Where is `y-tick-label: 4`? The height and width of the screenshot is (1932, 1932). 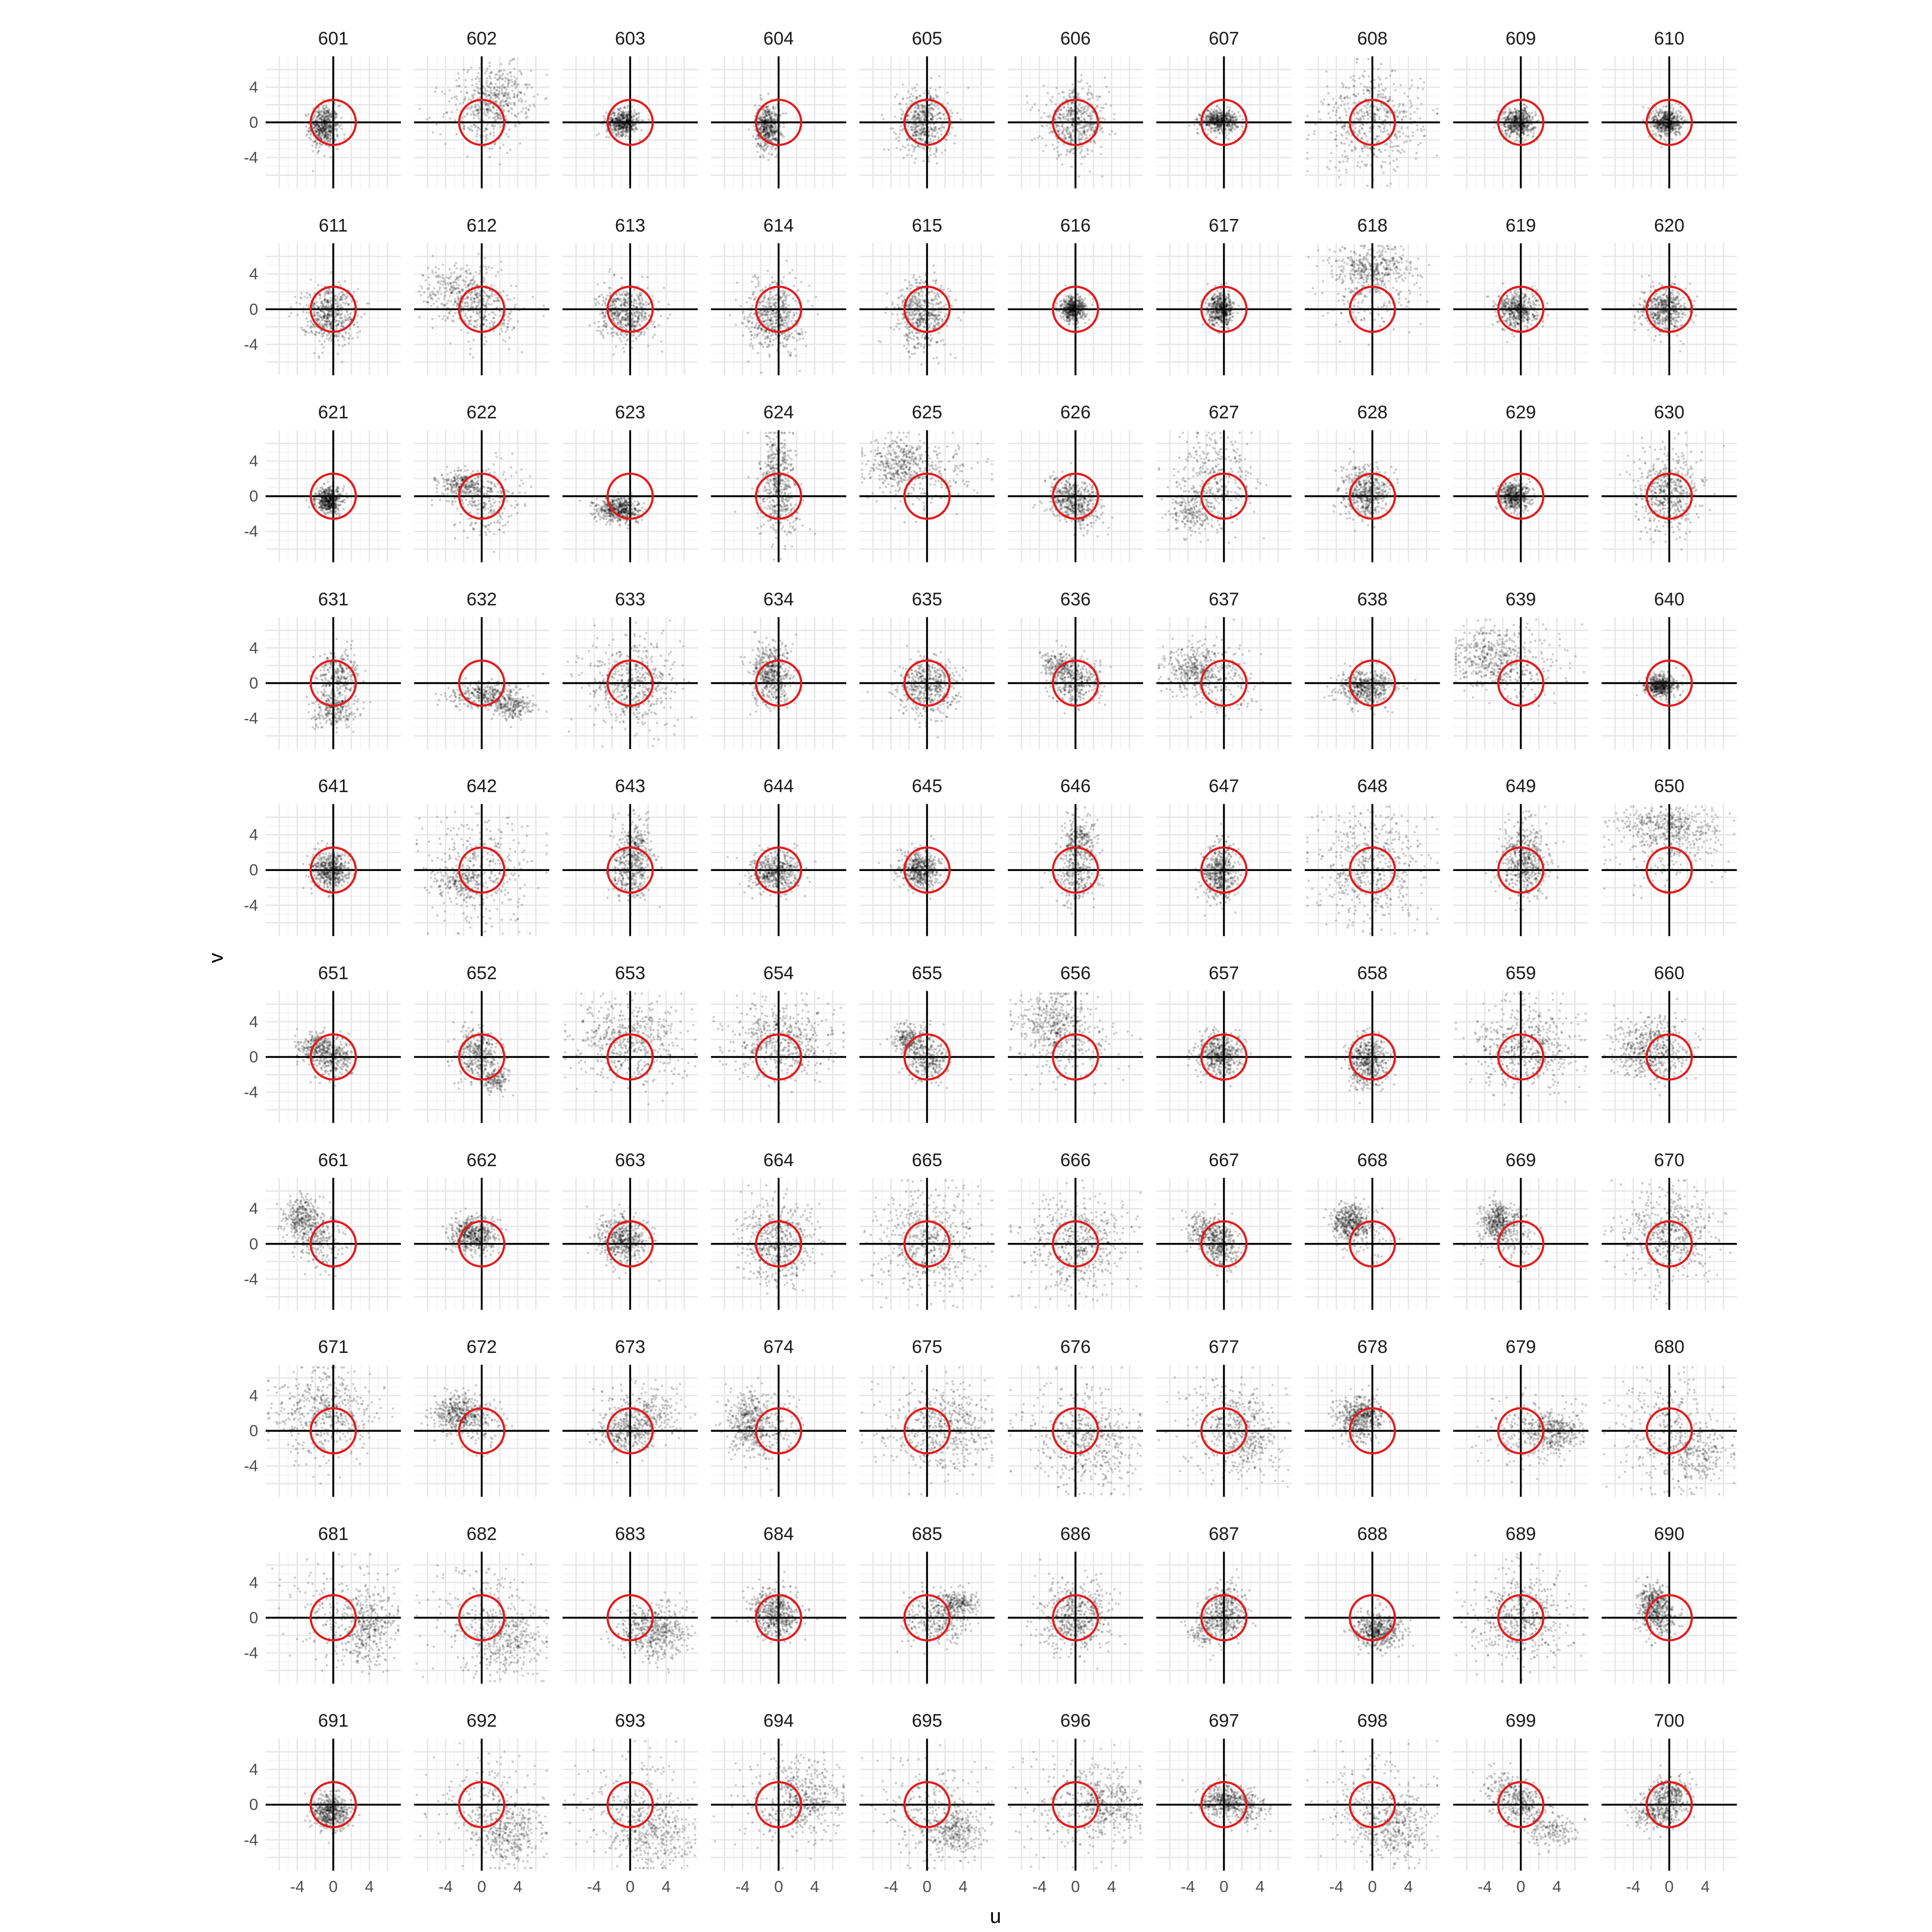
y-tick-label: 4 is located at coordinates (253, 87).